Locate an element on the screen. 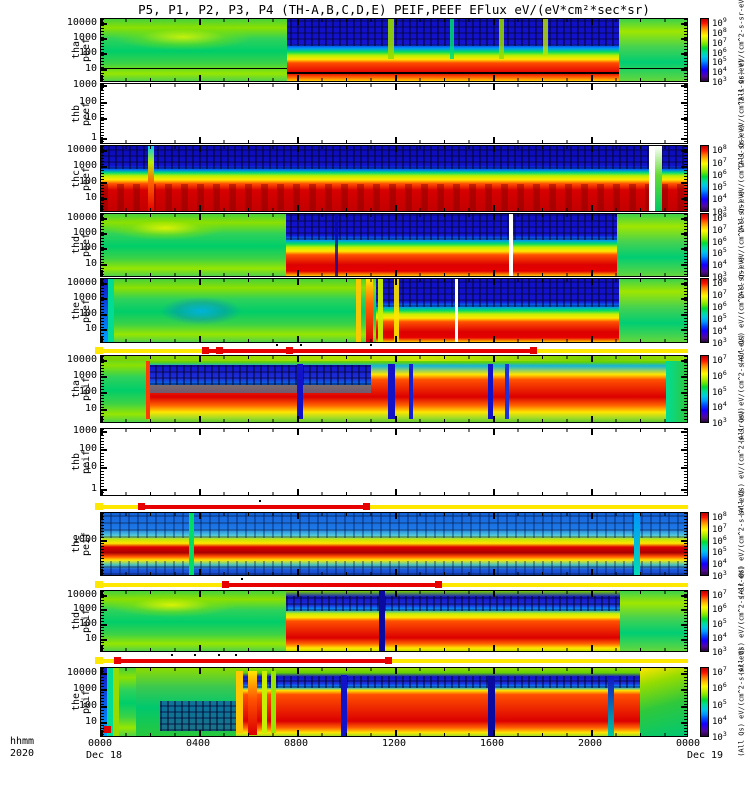  panel-ylabel-the-peef: the peef is located at coordinates (81, 310).